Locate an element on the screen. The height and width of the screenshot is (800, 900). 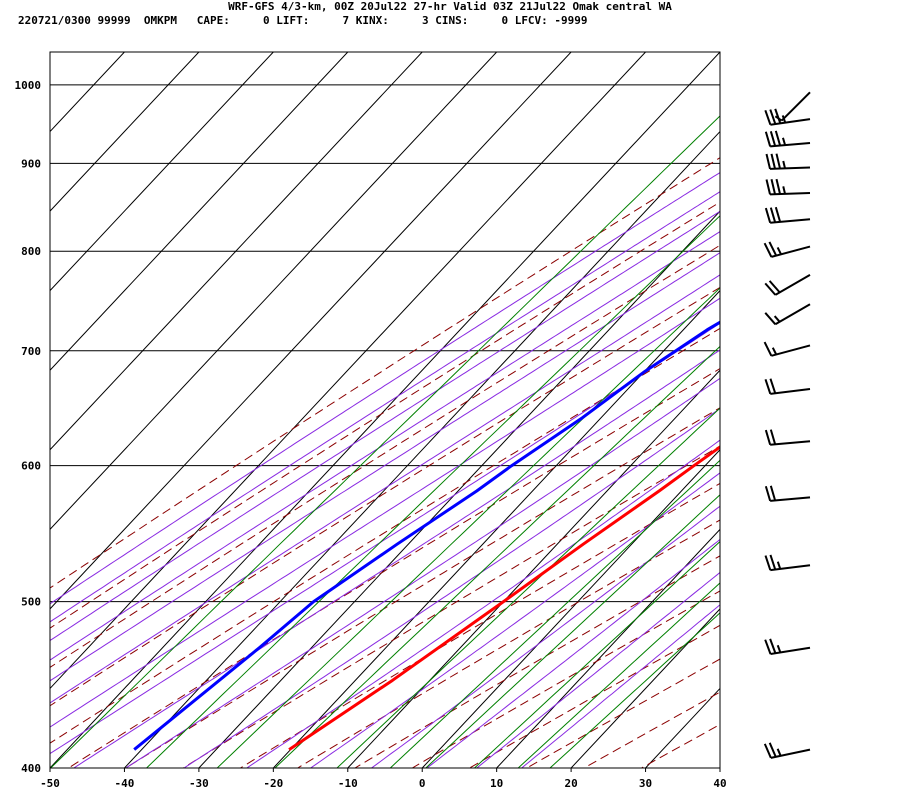
temperature-tick-label: 30 is located at coordinates (645, 783).